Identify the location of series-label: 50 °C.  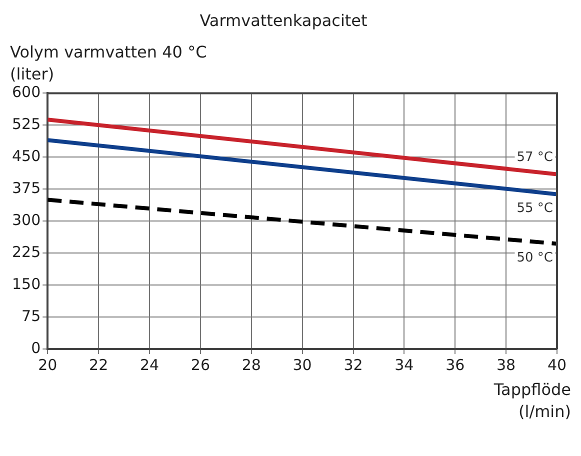
(534, 258).